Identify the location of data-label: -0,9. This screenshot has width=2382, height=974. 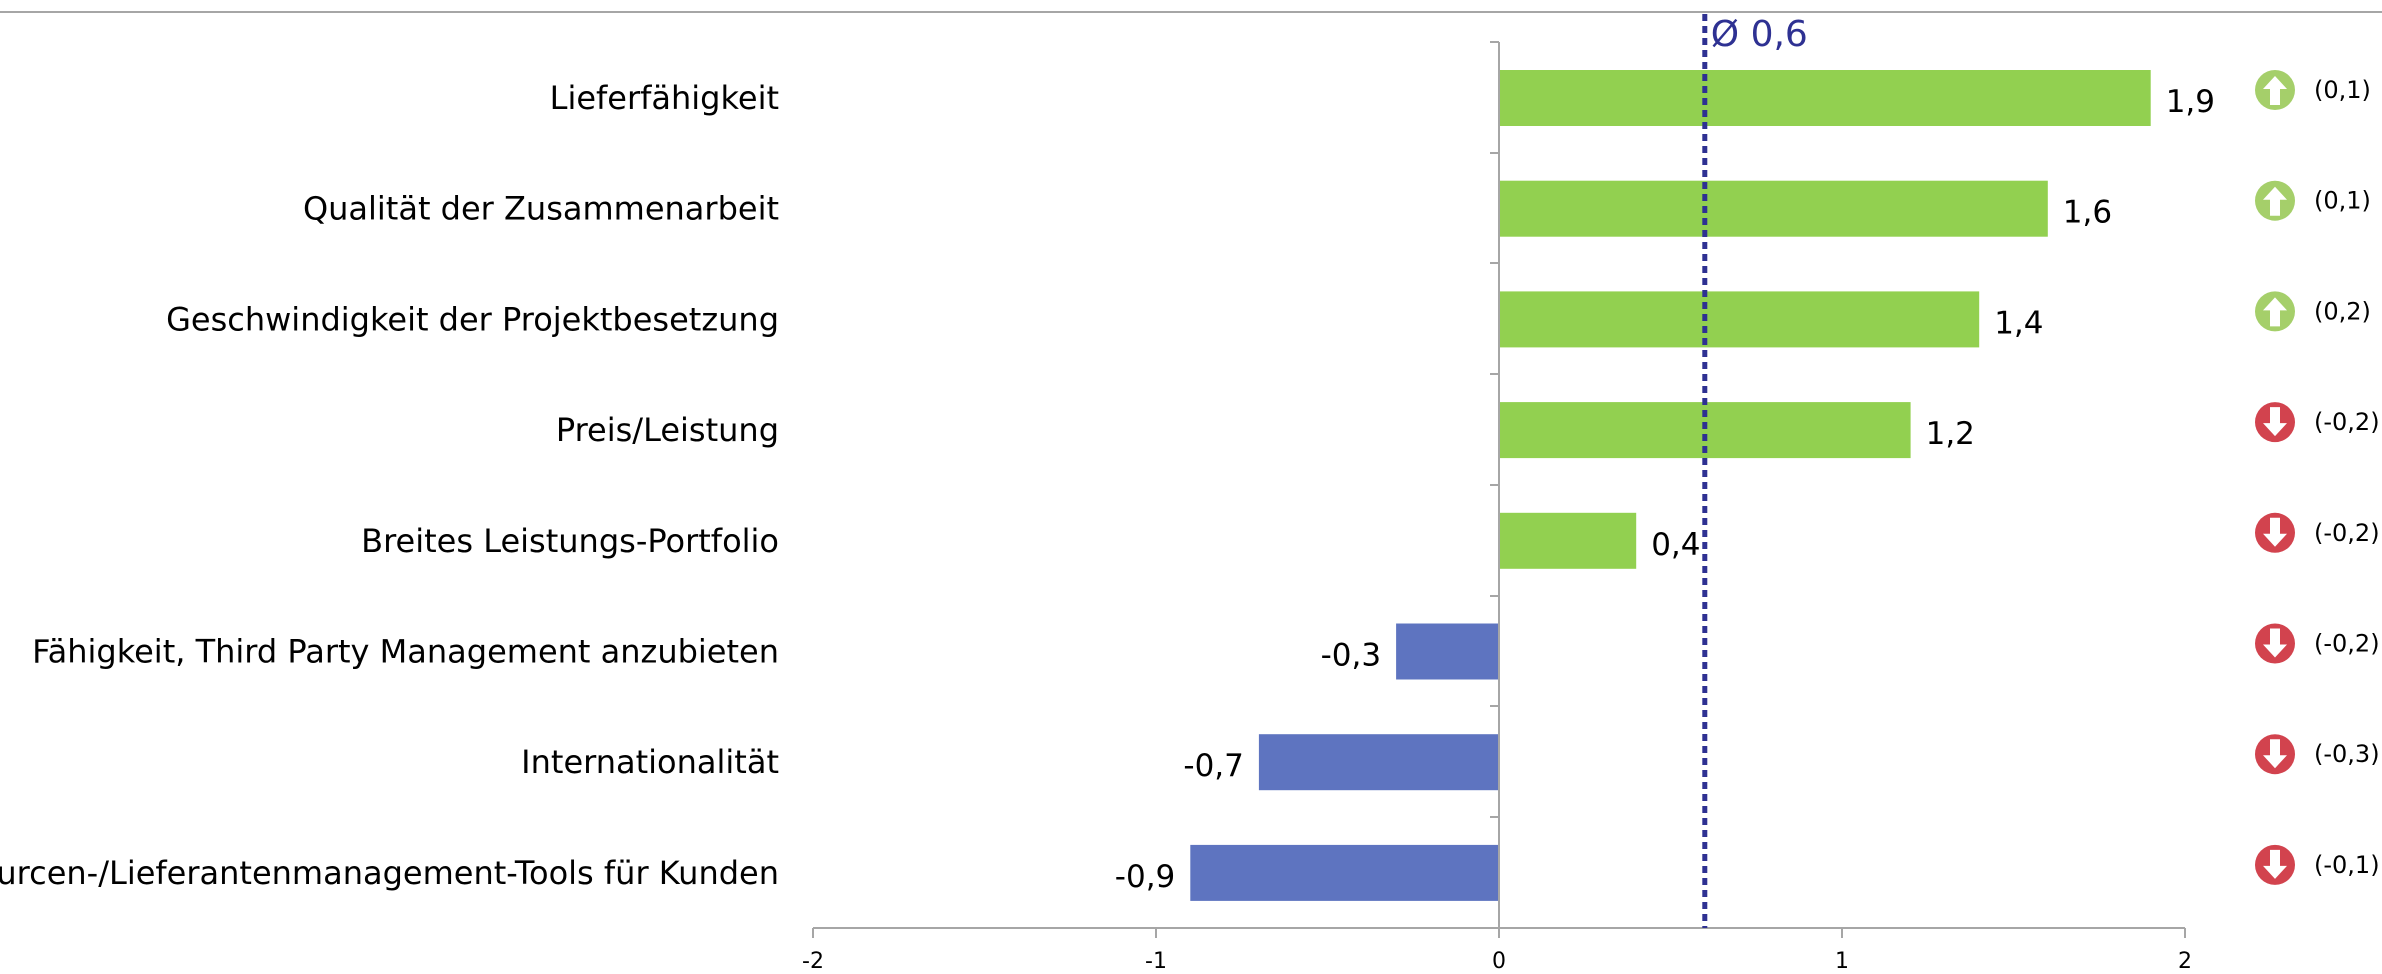
(1145, 877).